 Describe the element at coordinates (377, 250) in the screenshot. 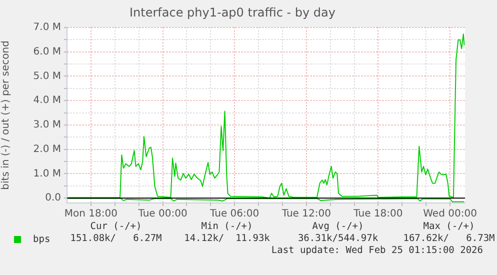

I see `text: Last update: Wed Feb 25 01:15:00 2026` at that location.